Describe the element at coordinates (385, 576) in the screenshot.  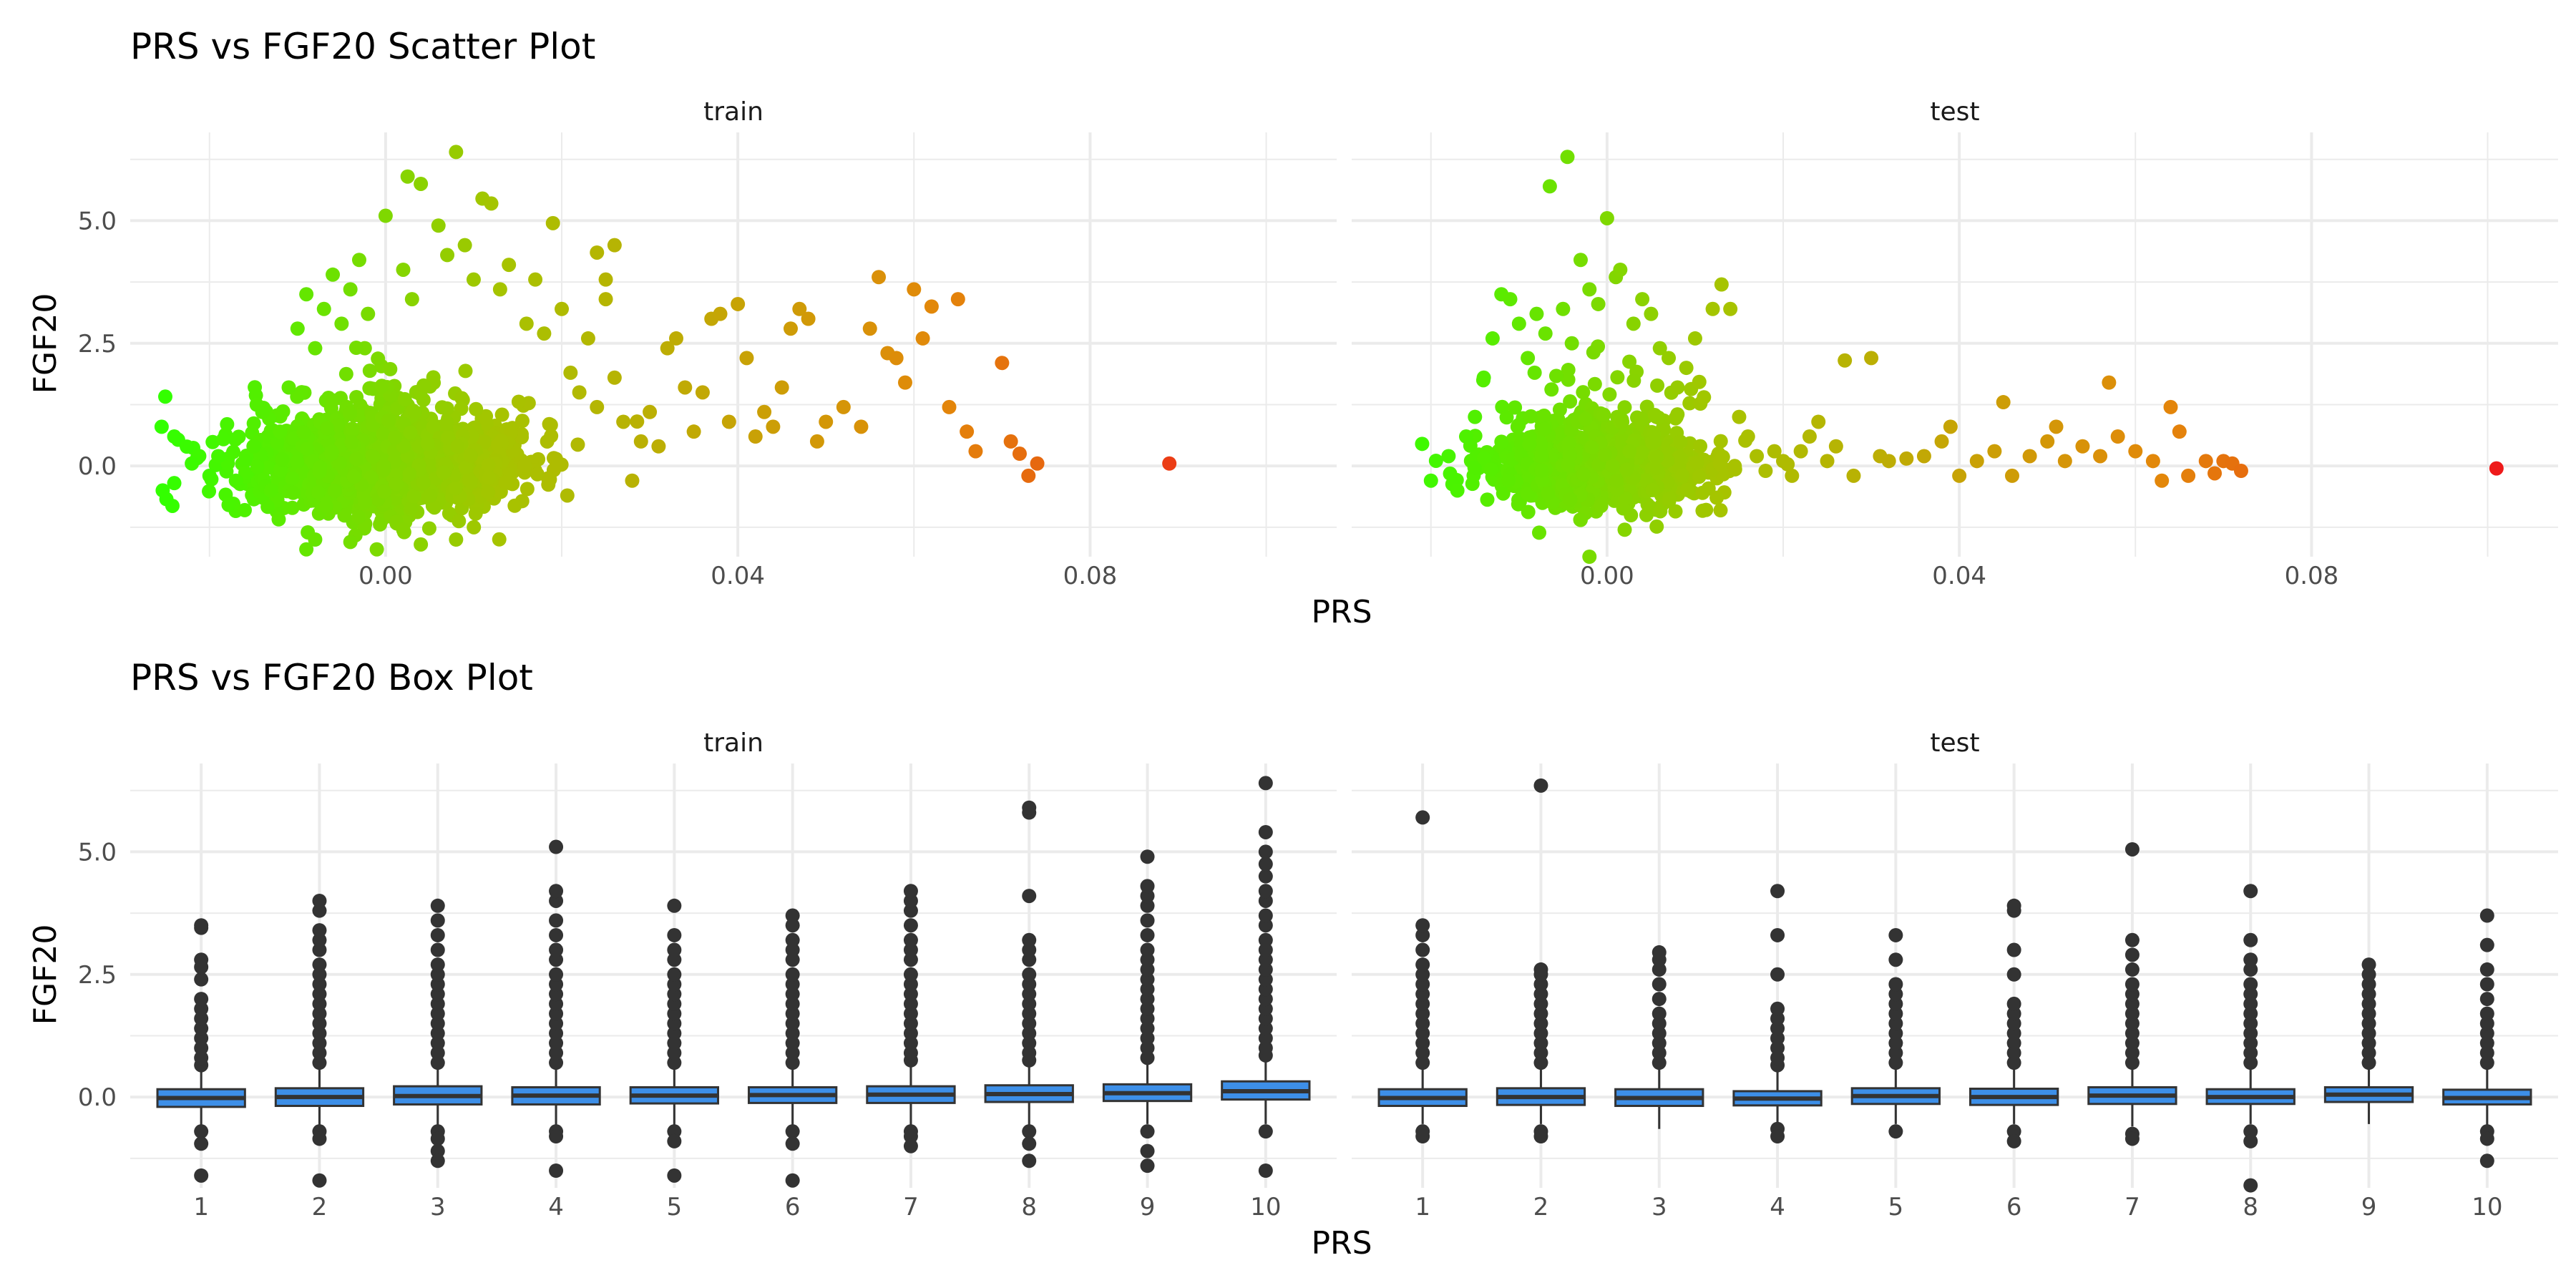
I see `x-tick-label: 0.00` at that location.